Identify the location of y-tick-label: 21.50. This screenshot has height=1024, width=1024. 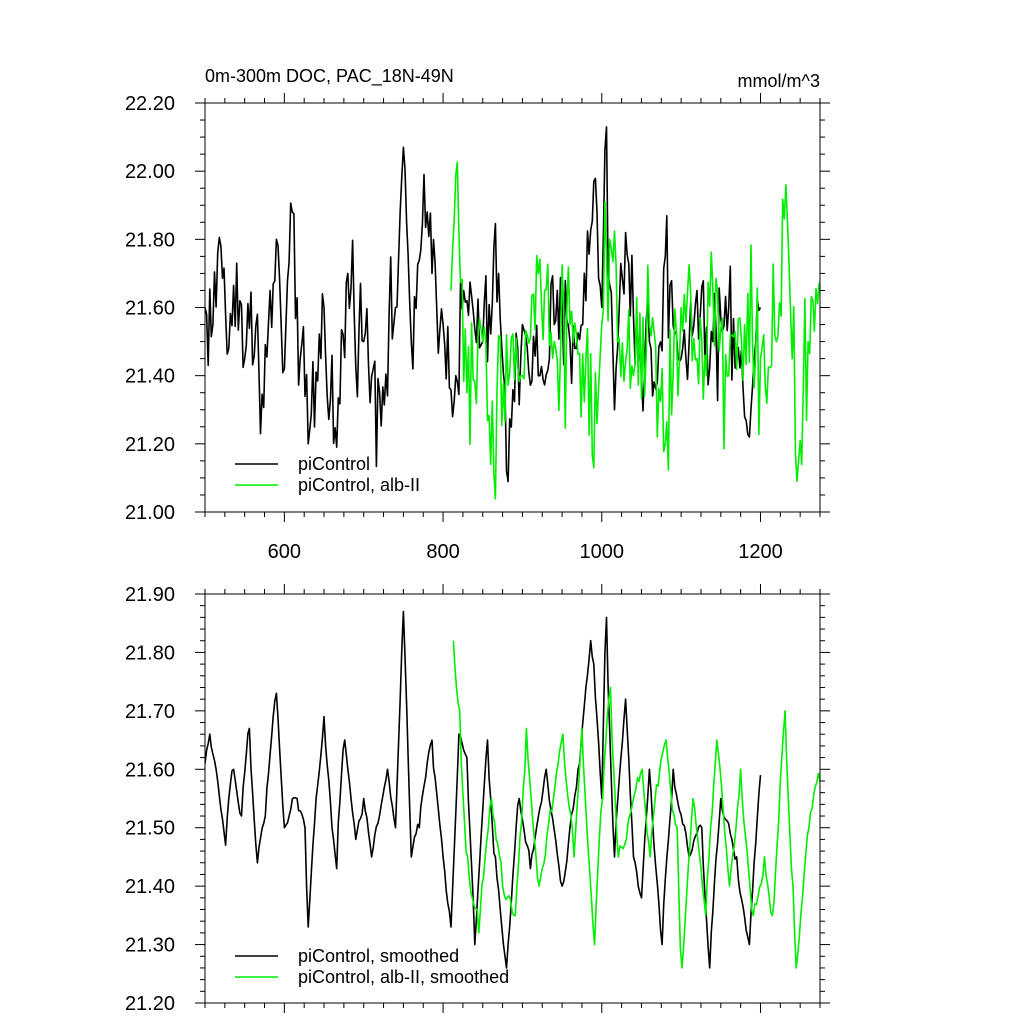
(150, 829).